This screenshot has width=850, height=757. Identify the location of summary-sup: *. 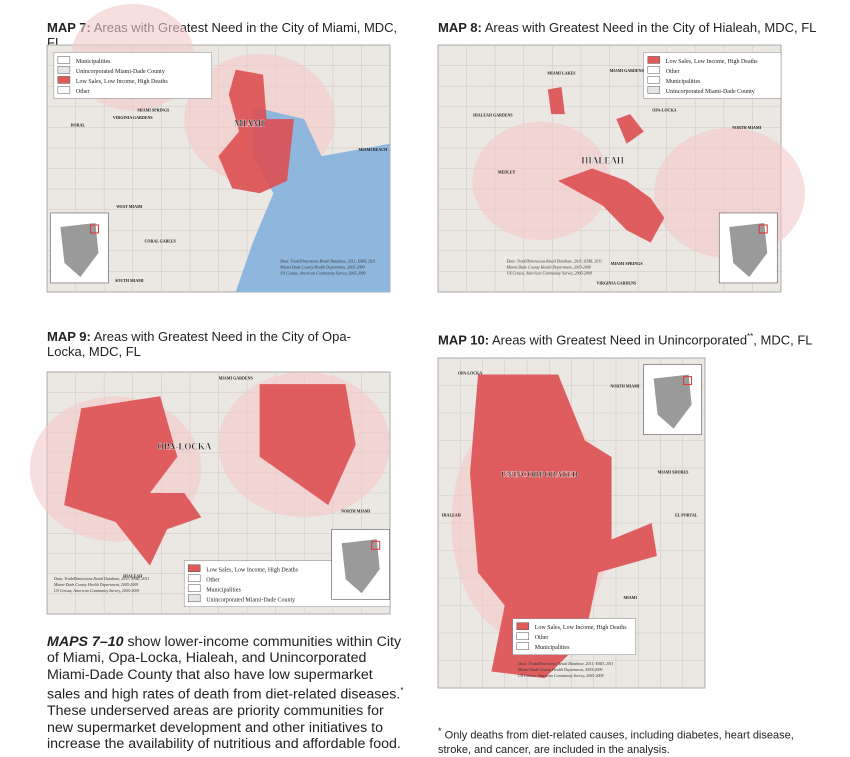
(402, 691).